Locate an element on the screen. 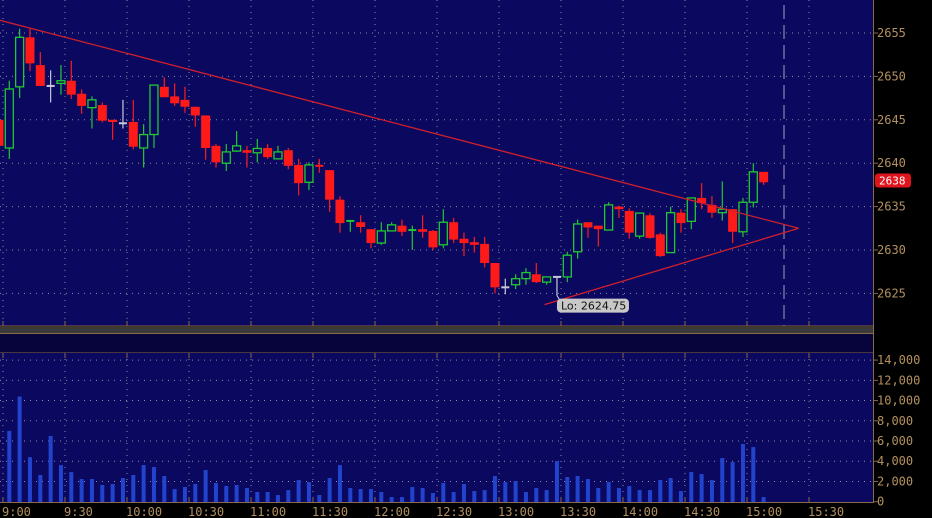  splitter-handle is located at coordinates (436, 330).